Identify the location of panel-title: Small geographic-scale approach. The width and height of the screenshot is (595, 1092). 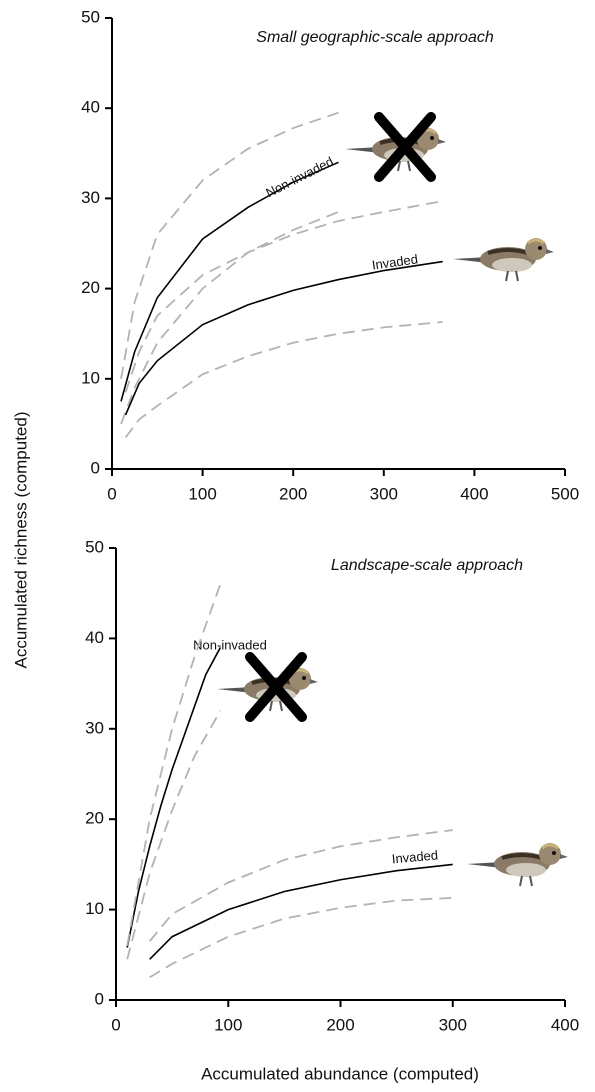
(375, 37).